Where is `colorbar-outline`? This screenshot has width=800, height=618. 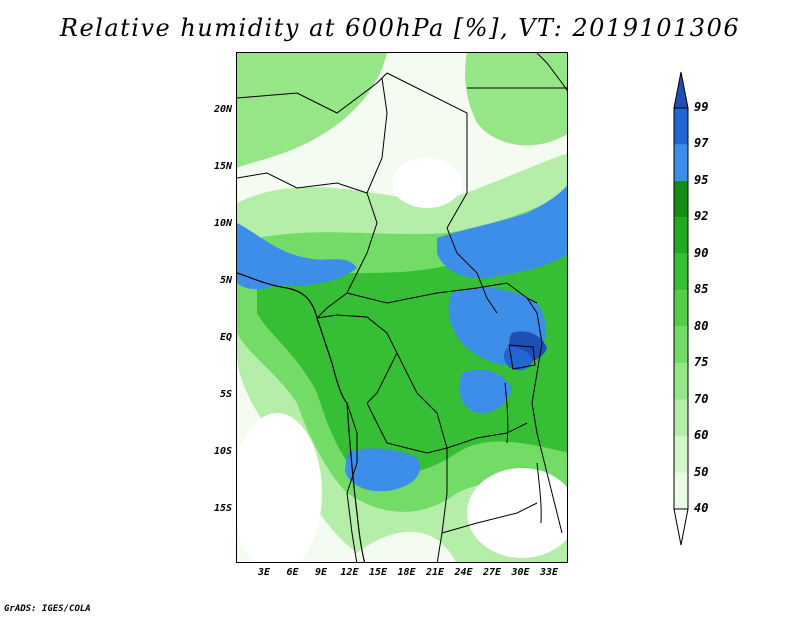 colorbar-outline is located at coordinates (681, 308).